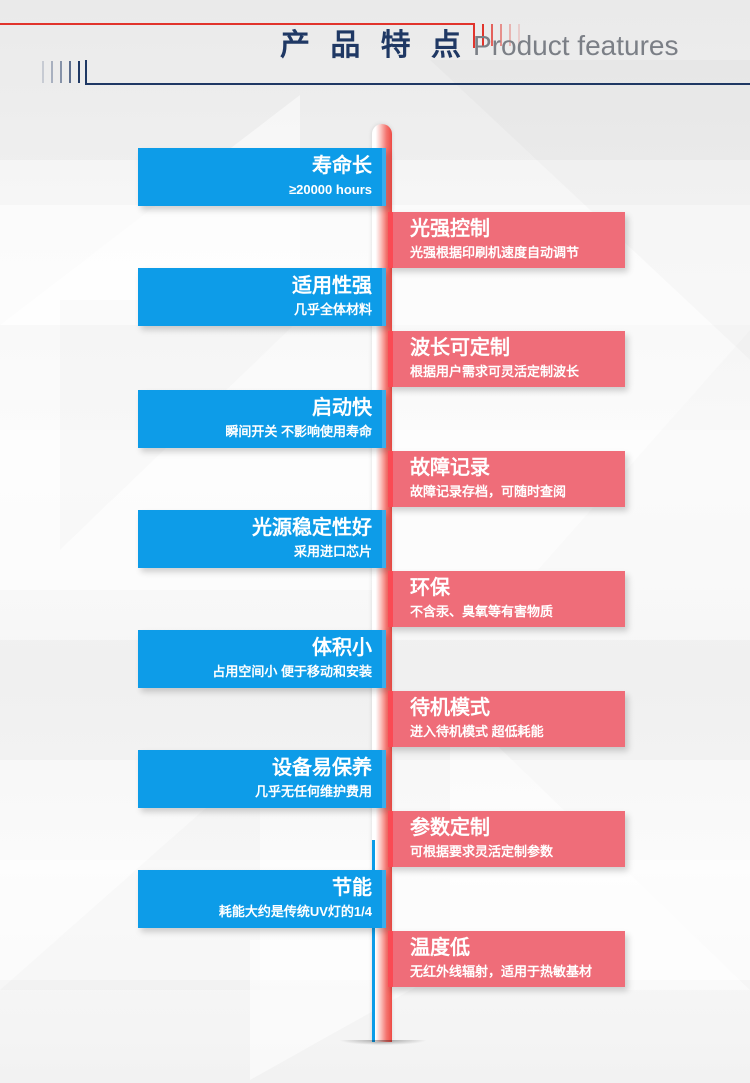 The image size is (750, 1083). What do you see at coordinates (373, 941) in the screenshot?
I see `center-spine-blue-edge` at bounding box center [373, 941].